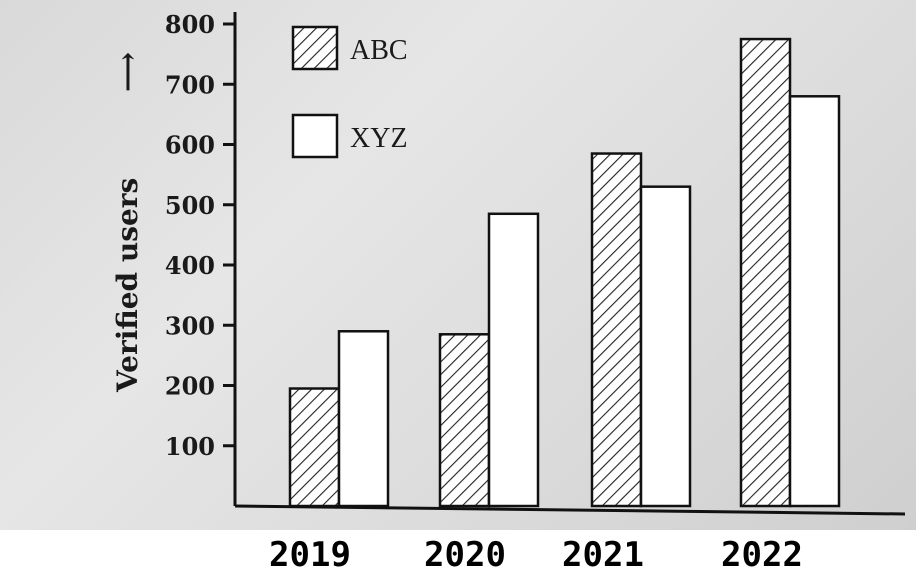  I want to click on x-tick-label: 2022, so click(762, 554).